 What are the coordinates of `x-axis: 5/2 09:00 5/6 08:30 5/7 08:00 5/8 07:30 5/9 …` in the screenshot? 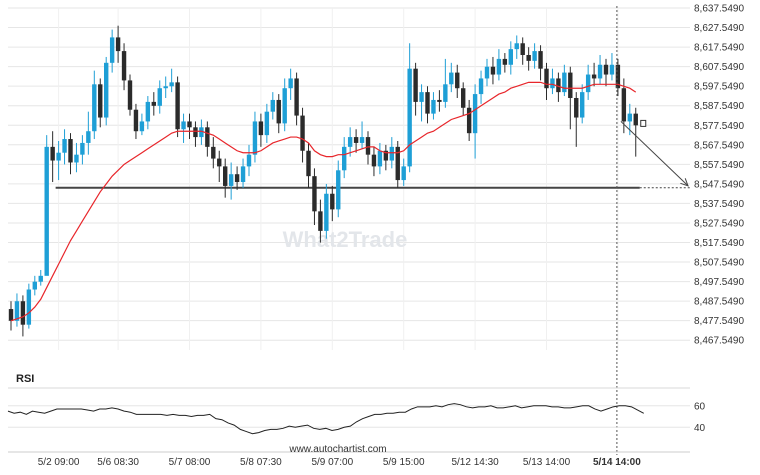 It's located at (349, 459).